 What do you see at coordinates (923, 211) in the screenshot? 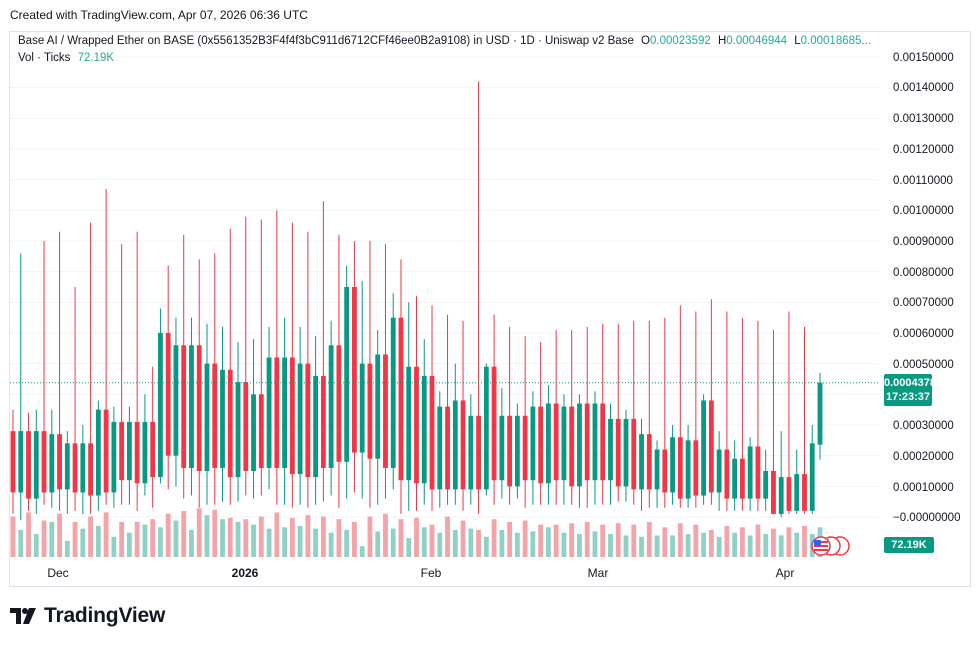
I see `price-tick-label: 0.00100000` at bounding box center [923, 211].